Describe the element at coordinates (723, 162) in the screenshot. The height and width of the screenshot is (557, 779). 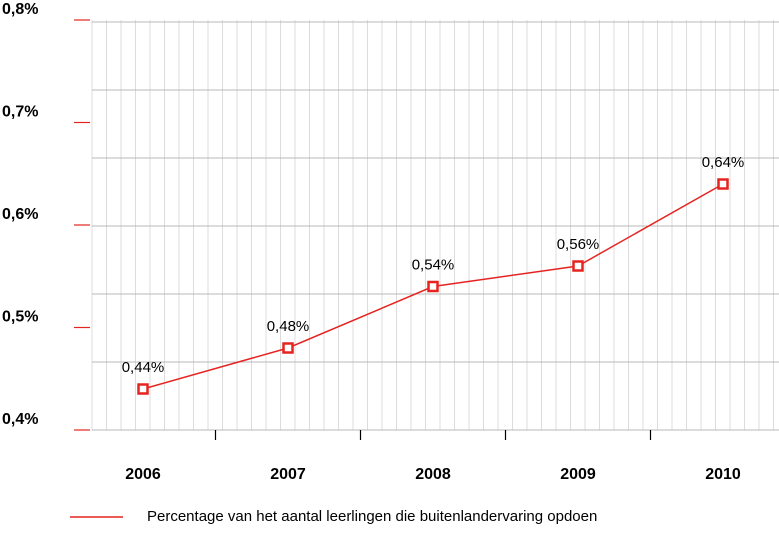
I see `data-label: 0,64%` at that location.